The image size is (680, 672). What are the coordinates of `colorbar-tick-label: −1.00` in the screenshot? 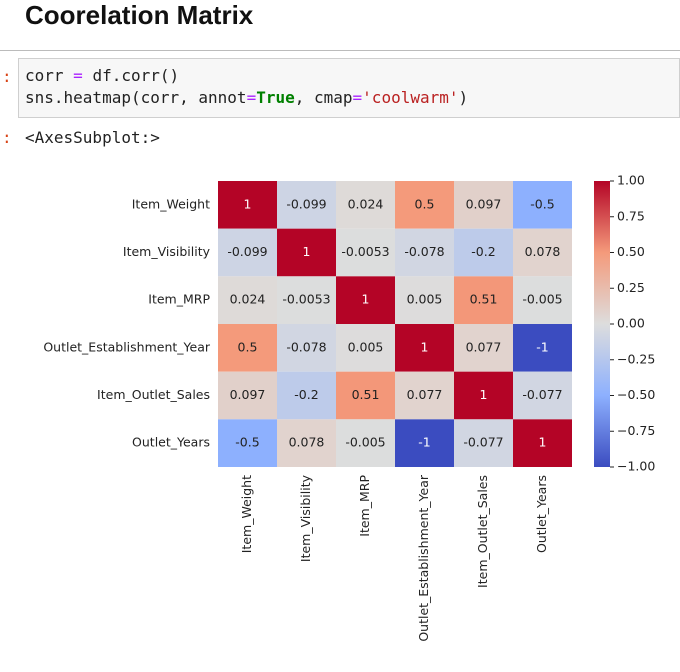 It's located at (636, 466).